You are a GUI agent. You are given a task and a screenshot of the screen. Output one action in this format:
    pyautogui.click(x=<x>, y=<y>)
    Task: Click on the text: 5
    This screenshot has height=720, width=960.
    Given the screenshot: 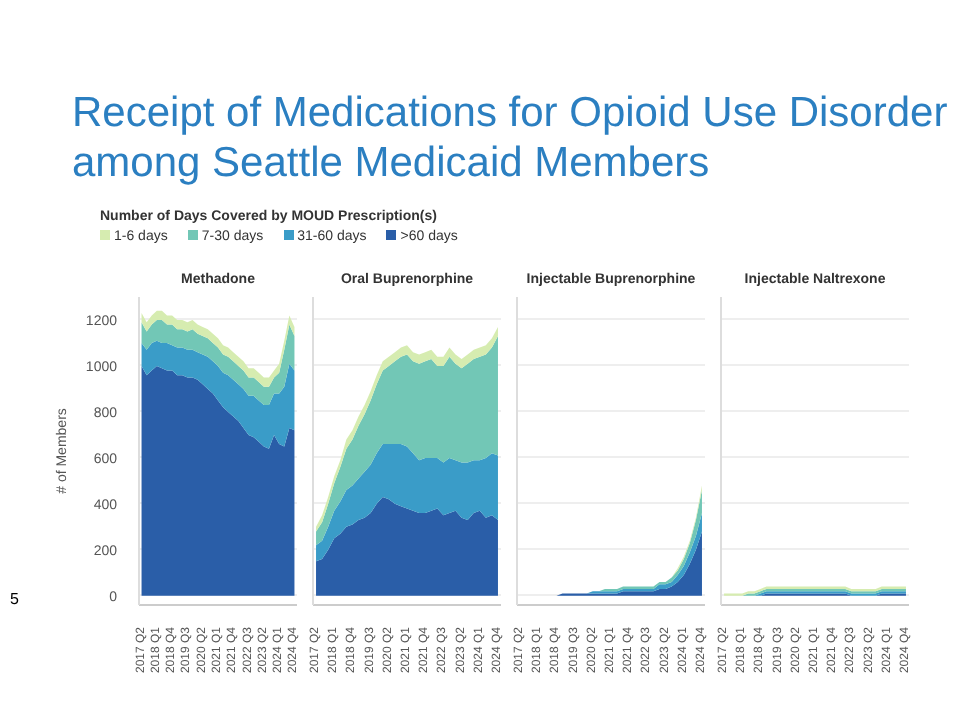 What is the action you would take?
    pyautogui.click(x=14, y=600)
    